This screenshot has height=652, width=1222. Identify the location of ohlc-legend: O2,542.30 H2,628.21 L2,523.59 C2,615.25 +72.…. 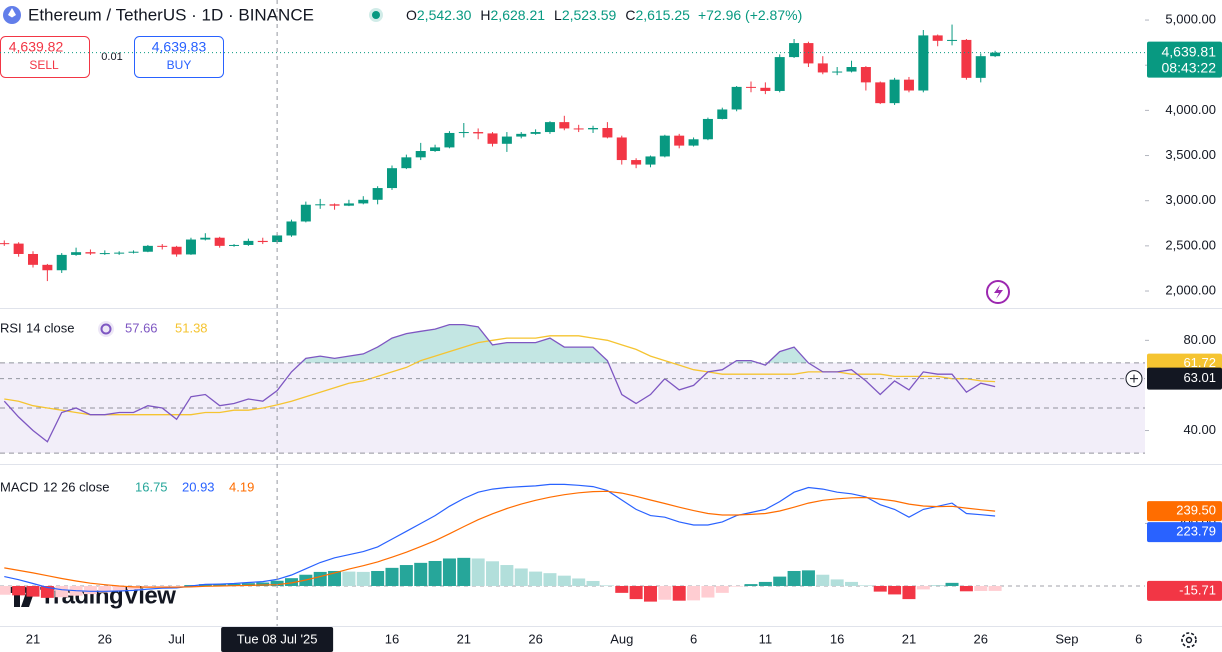
(604, 15).